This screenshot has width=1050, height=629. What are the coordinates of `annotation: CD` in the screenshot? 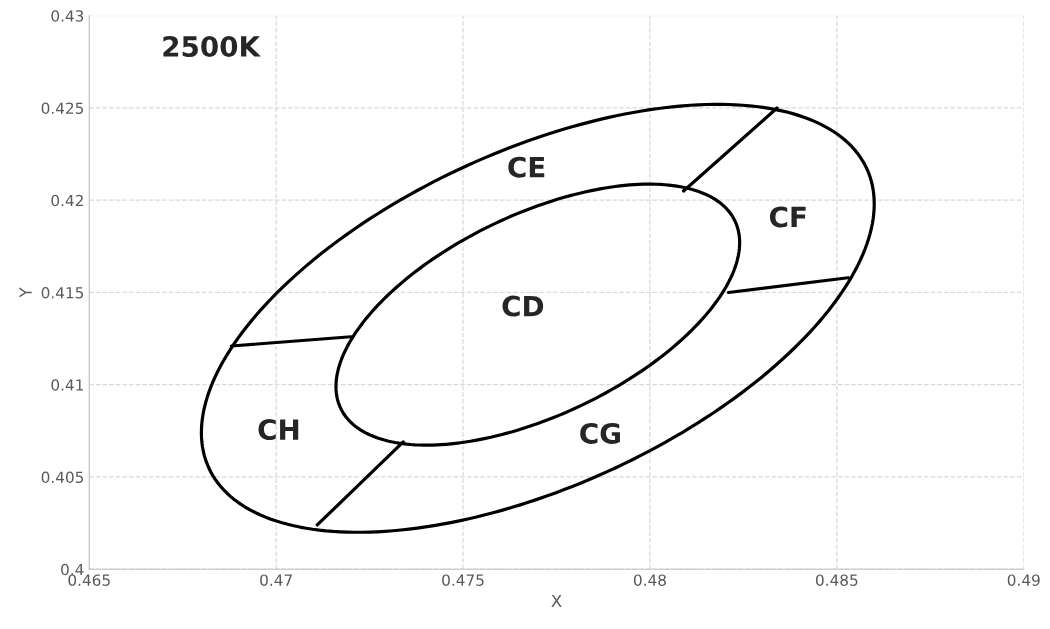 It's located at (523, 306).